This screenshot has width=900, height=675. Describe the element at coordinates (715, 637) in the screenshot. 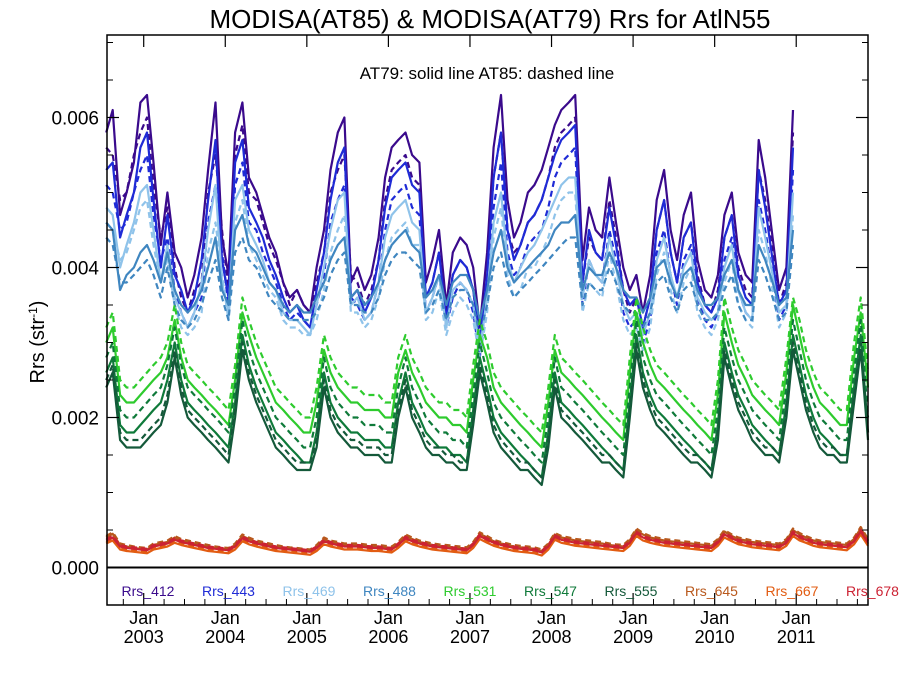

I see `x-tick-year-7: 2010` at that location.